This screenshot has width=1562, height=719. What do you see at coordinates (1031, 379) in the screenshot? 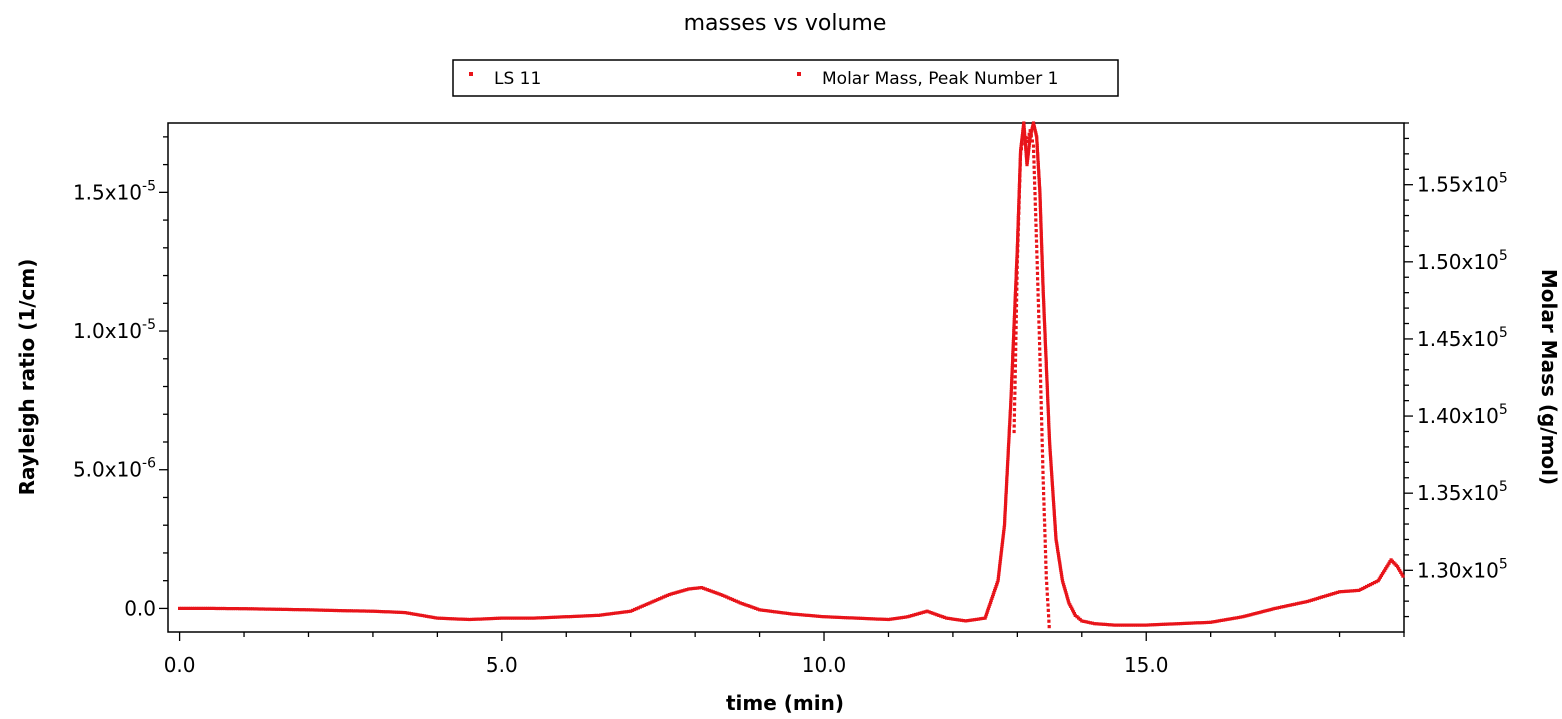
I see `series-molar-mass` at bounding box center [1031, 379].